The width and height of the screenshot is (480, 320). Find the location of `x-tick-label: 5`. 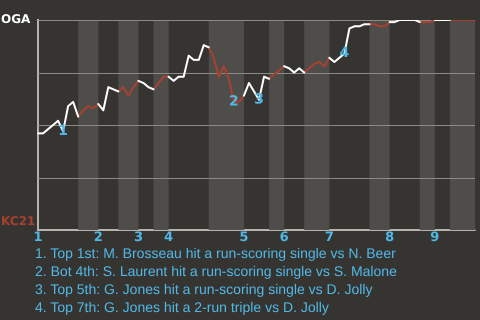

x-tick-label: 5 is located at coordinates (243, 238).